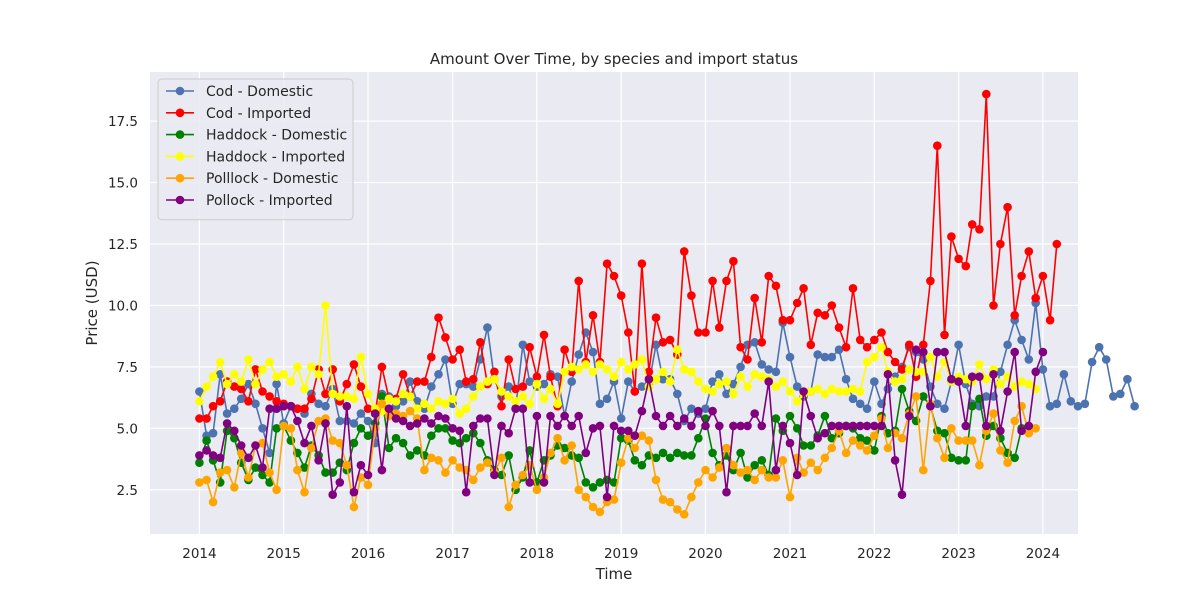 Image resolution: width=1200 pixels, height=600 pixels. I want to click on x-tick-label: 2020, so click(705, 554).